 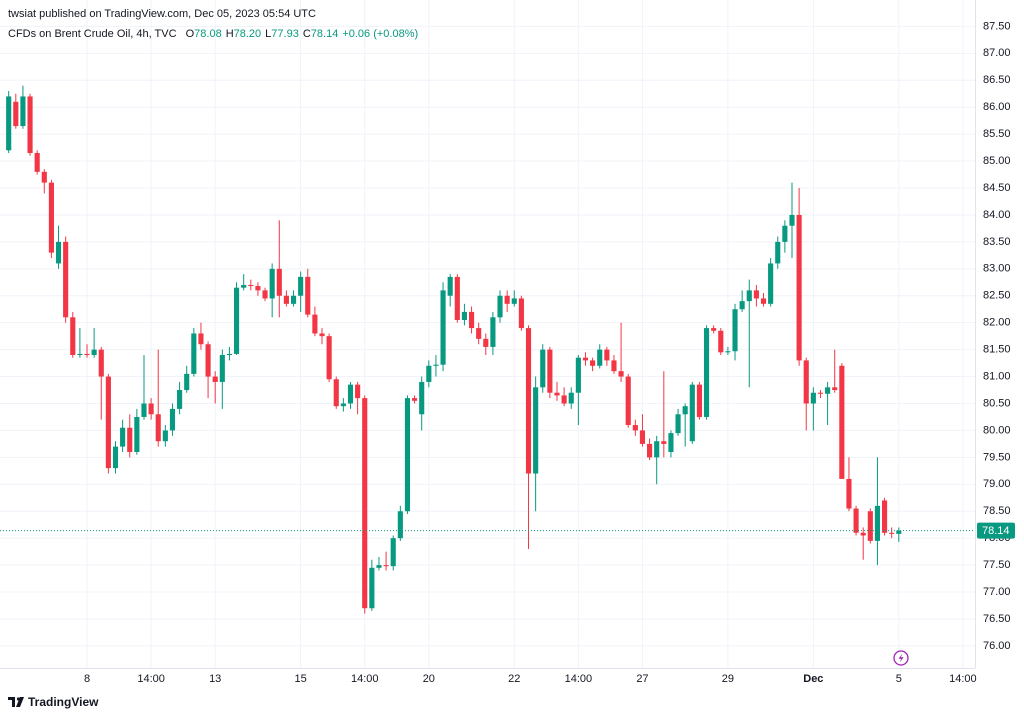 I want to click on y-tick-label: 83.00, so click(x=997, y=269).